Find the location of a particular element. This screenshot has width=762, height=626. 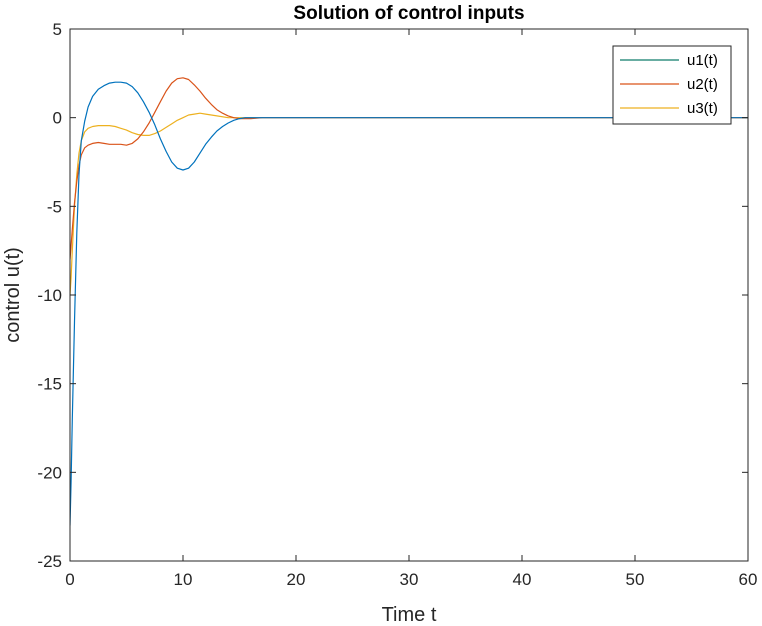

y-tick-label: -5 is located at coordinates (54, 206).